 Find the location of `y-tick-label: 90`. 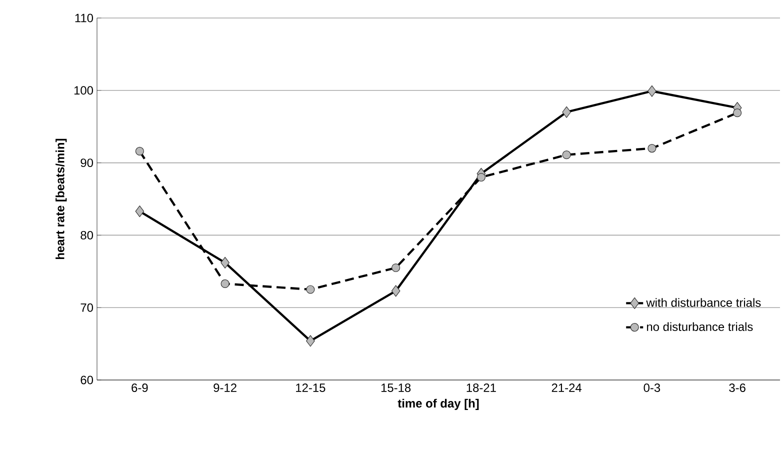

y-tick-label: 90 is located at coordinates (87, 163).